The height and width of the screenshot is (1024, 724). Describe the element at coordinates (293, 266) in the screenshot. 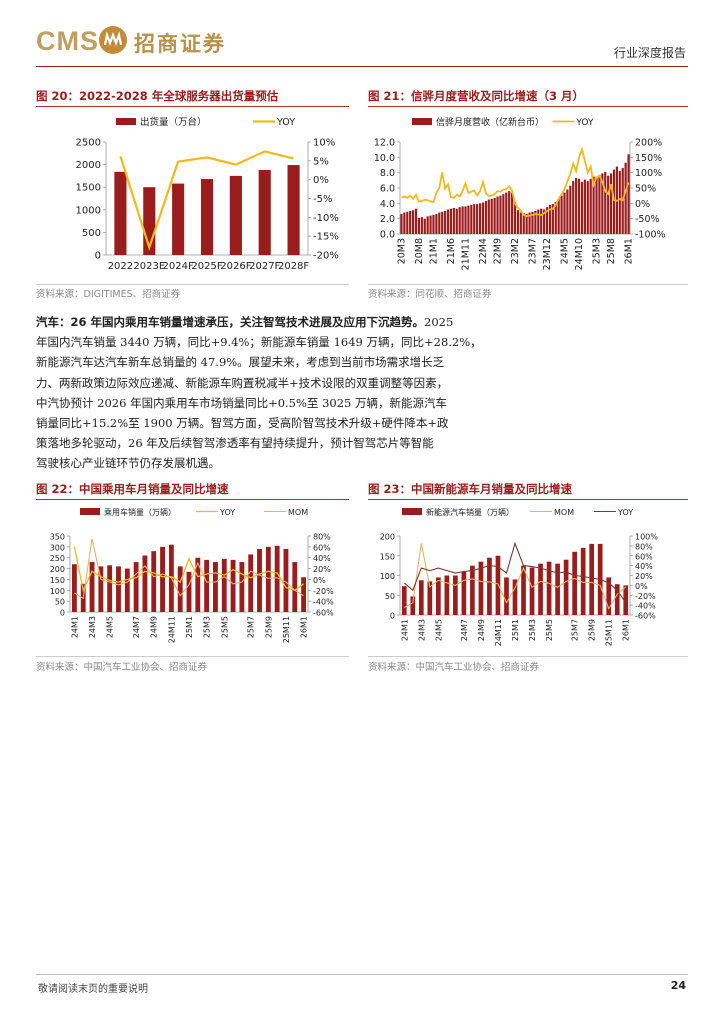

I see `x-tick-label: 2028F` at that location.